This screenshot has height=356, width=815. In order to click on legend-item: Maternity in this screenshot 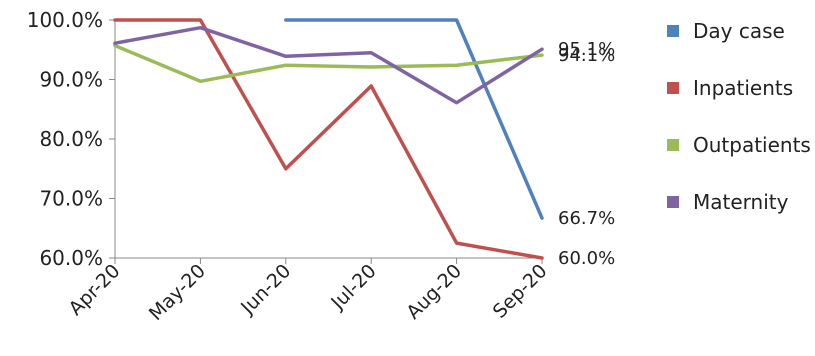, I will do `click(728, 202)`.